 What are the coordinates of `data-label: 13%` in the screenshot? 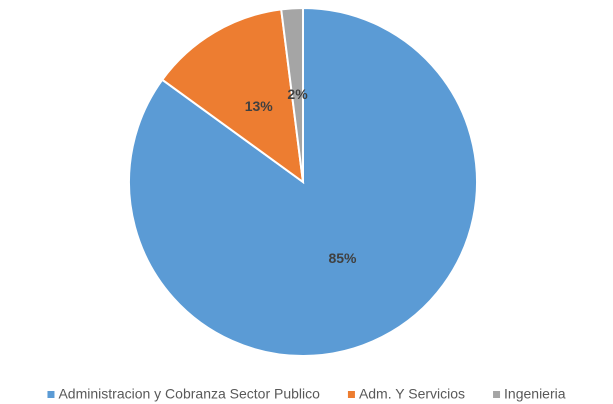 It's located at (259, 106).